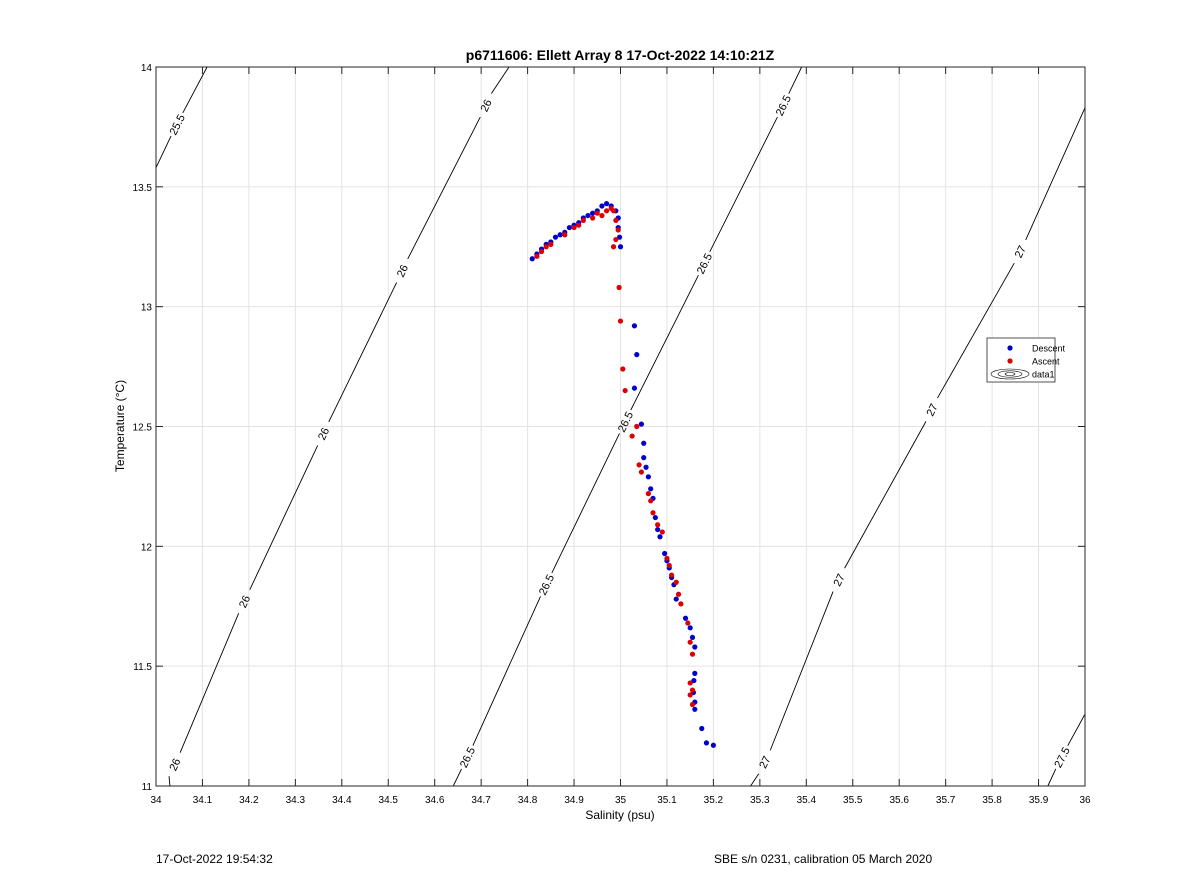 Image resolution: width=1200 pixels, height=885 pixels. I want to click on y-axis-label: Temperature (°C), so click(120, 426).